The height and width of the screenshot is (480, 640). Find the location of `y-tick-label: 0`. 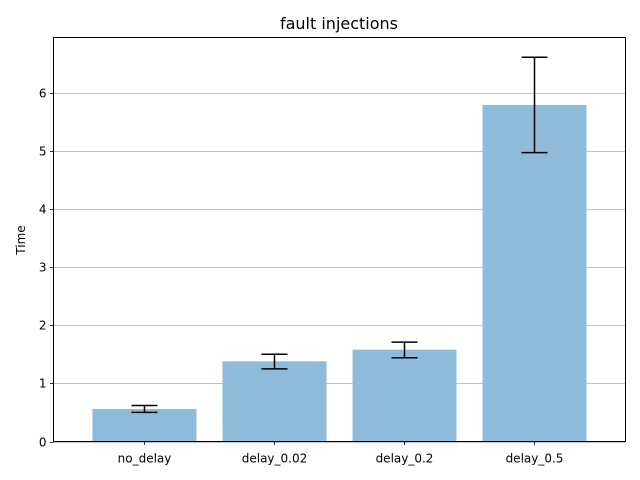

y-tick-label: 0 is located at coordinates (43, 443).